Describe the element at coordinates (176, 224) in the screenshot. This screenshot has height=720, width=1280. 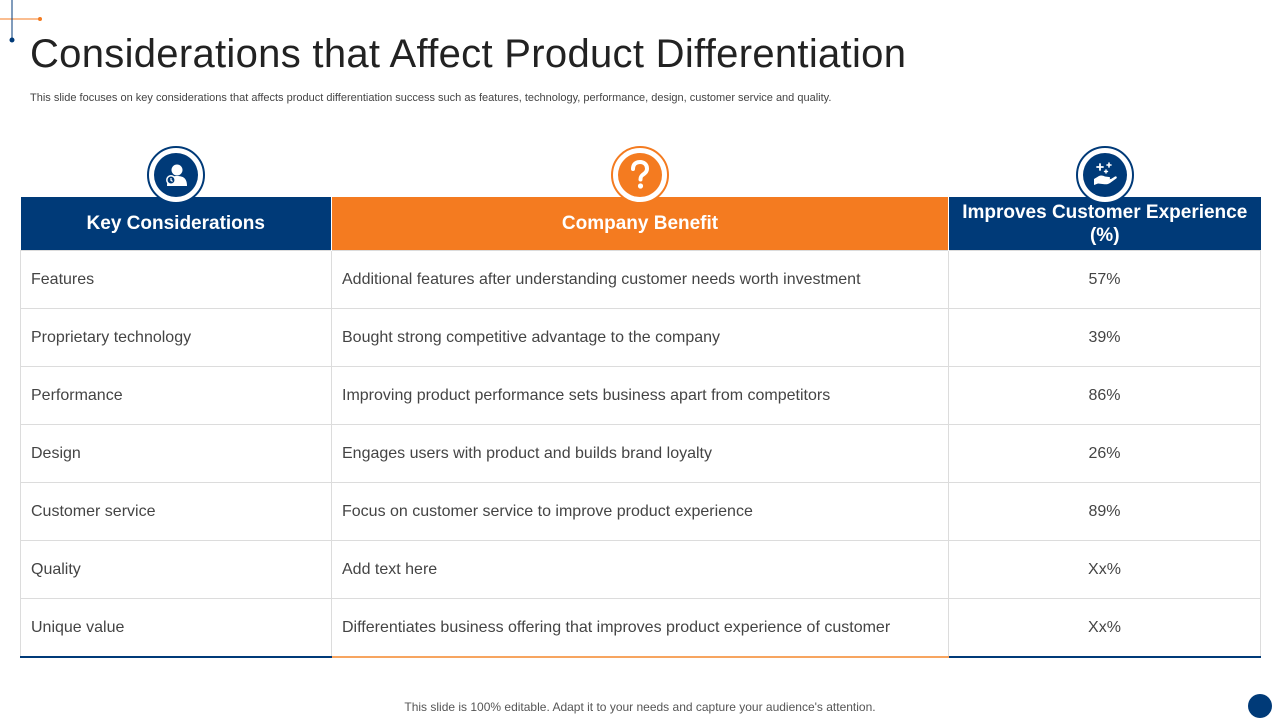
I see `header-key-considerations: Key Considerations` at that location.